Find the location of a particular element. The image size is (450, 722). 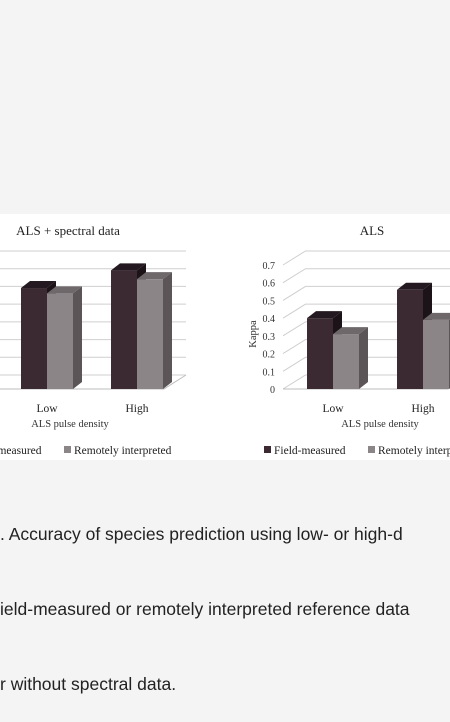

y-tick-label: 0.1 is located at coordinates (269, 372).